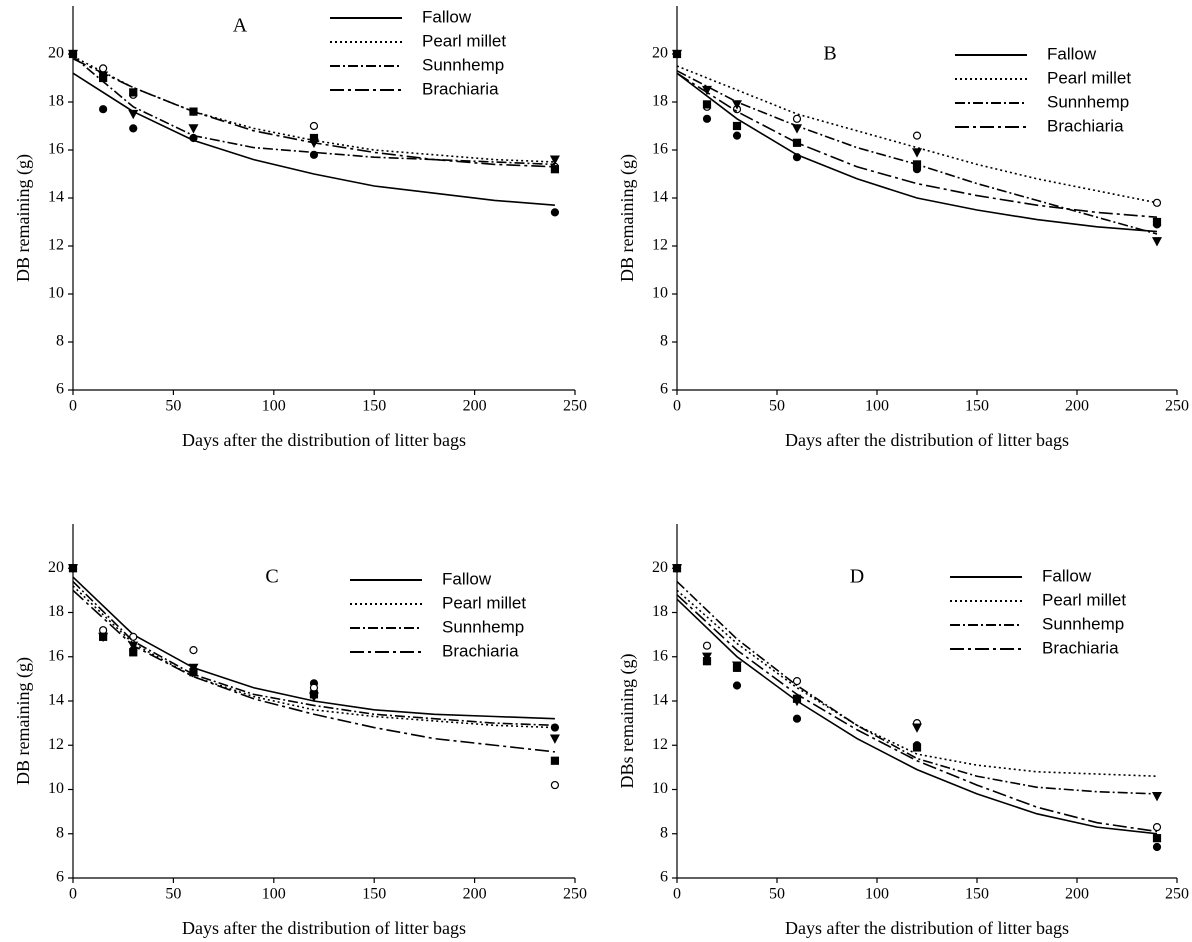 This screenshot has height=942, width=1192. What do you see at coordinates (627, 721) in the screenshot?
I see `y-axis-label: DBs remaining (g)` at bounding box center [627, 721].